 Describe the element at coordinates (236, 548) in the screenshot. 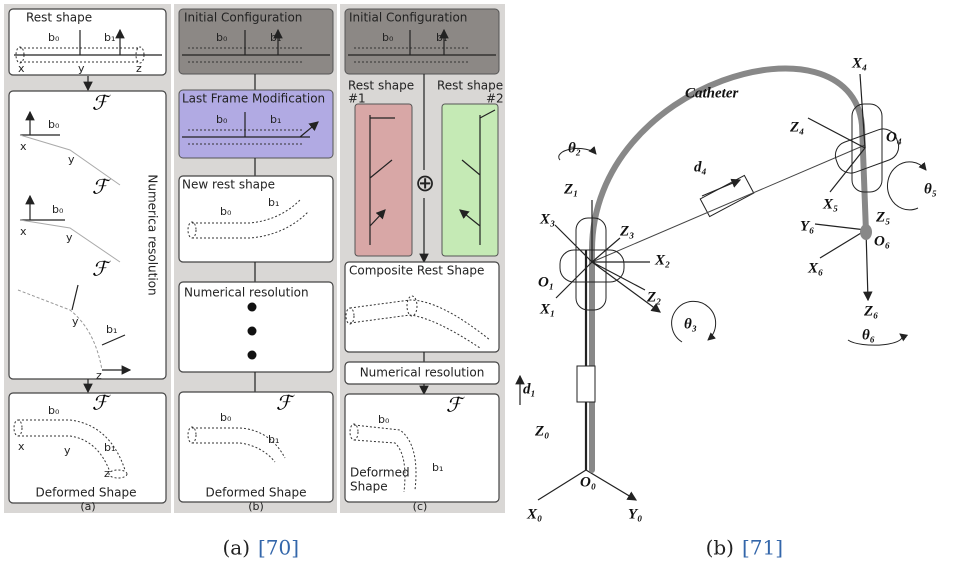

I see `caption-label: (a)` at that location.